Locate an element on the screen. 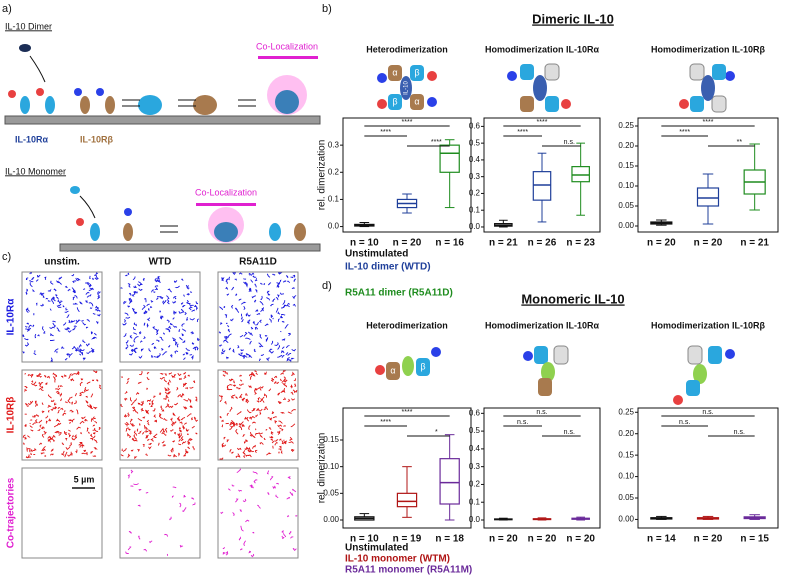 This screenshot has height=576, width=800. y-tick-label: 0.25 is located at coordinates (626, 411).